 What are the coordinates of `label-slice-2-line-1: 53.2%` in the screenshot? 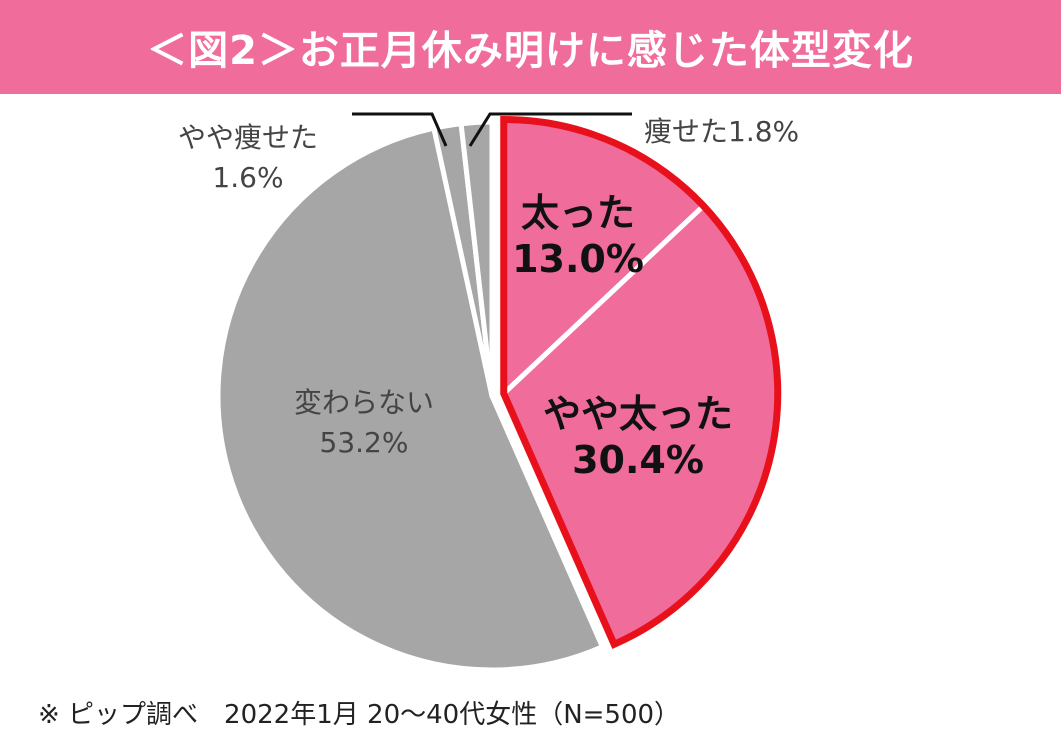 It's located at (364, 442).